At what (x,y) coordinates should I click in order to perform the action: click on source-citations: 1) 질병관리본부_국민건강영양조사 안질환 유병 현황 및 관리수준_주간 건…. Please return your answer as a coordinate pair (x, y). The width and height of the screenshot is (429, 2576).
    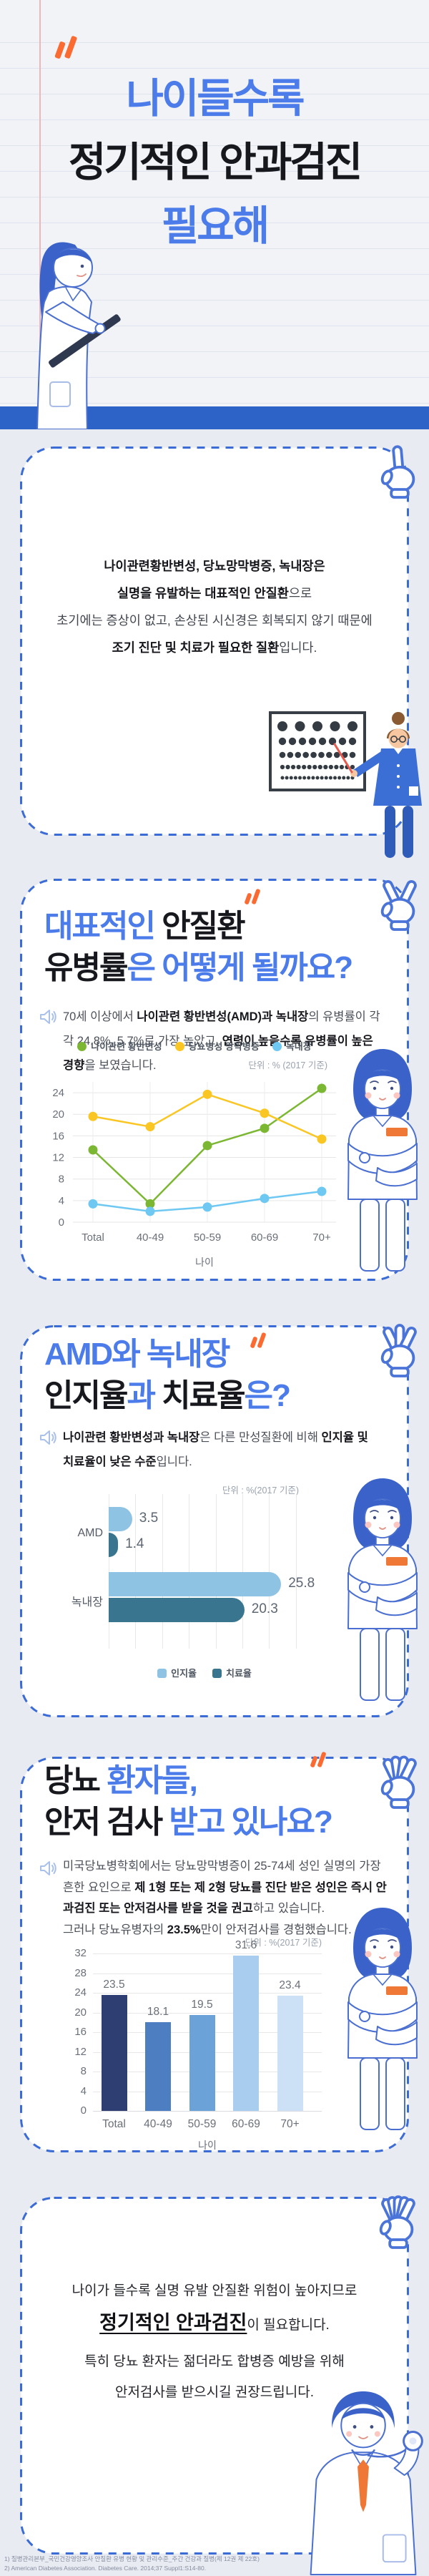
    Looking at the image, I should click on (209, 2564).